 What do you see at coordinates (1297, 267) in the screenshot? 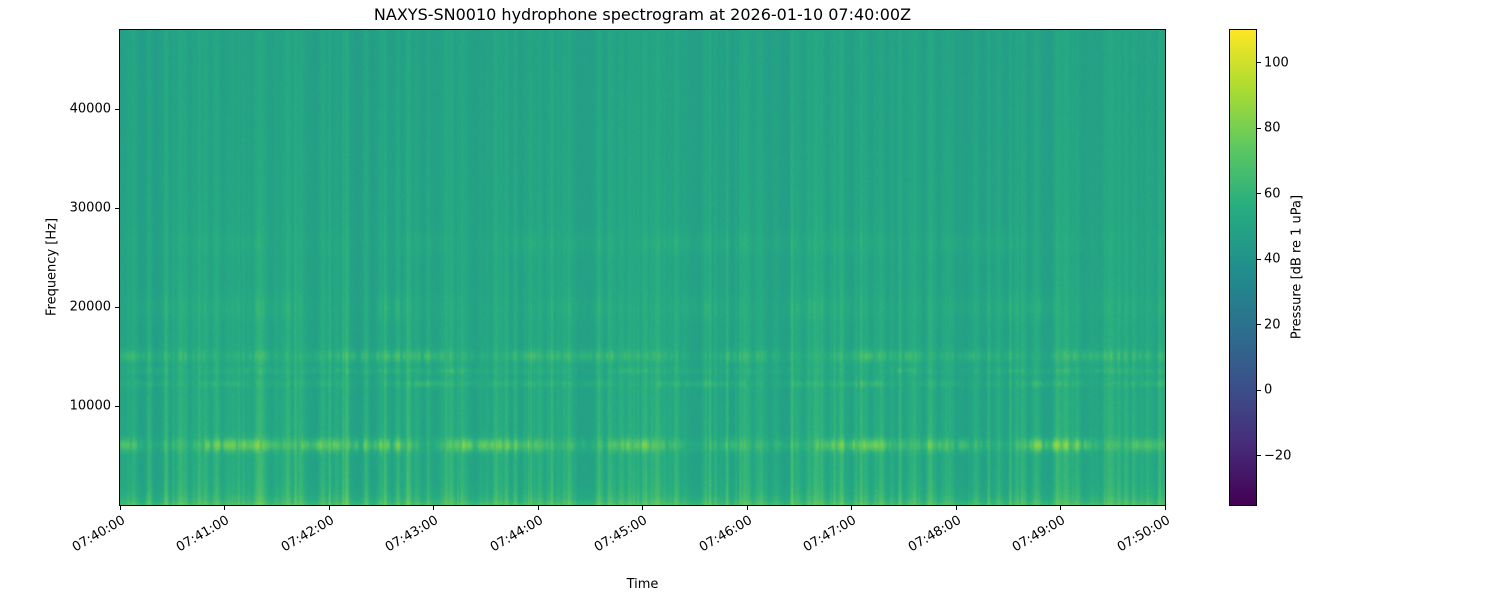
I see `colorbar-label: Pressure [dB re 1 uPa]` at bounding box center [1297, 267].